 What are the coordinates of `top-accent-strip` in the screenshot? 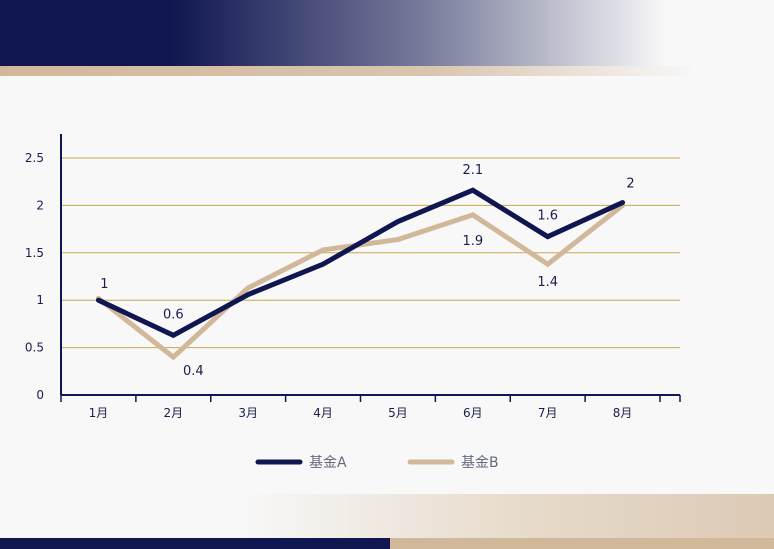 It's located at (387, 71).